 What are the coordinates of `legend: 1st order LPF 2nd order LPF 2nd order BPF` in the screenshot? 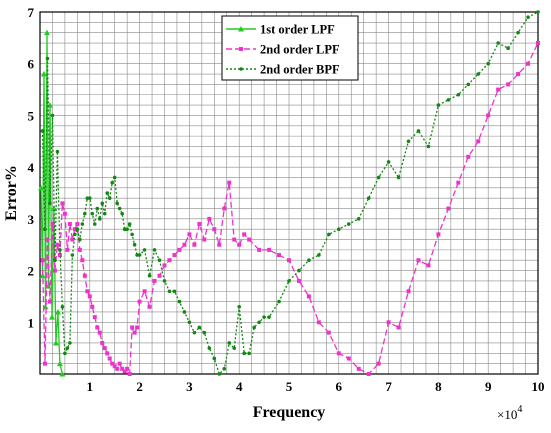 It's located at (290, 48).